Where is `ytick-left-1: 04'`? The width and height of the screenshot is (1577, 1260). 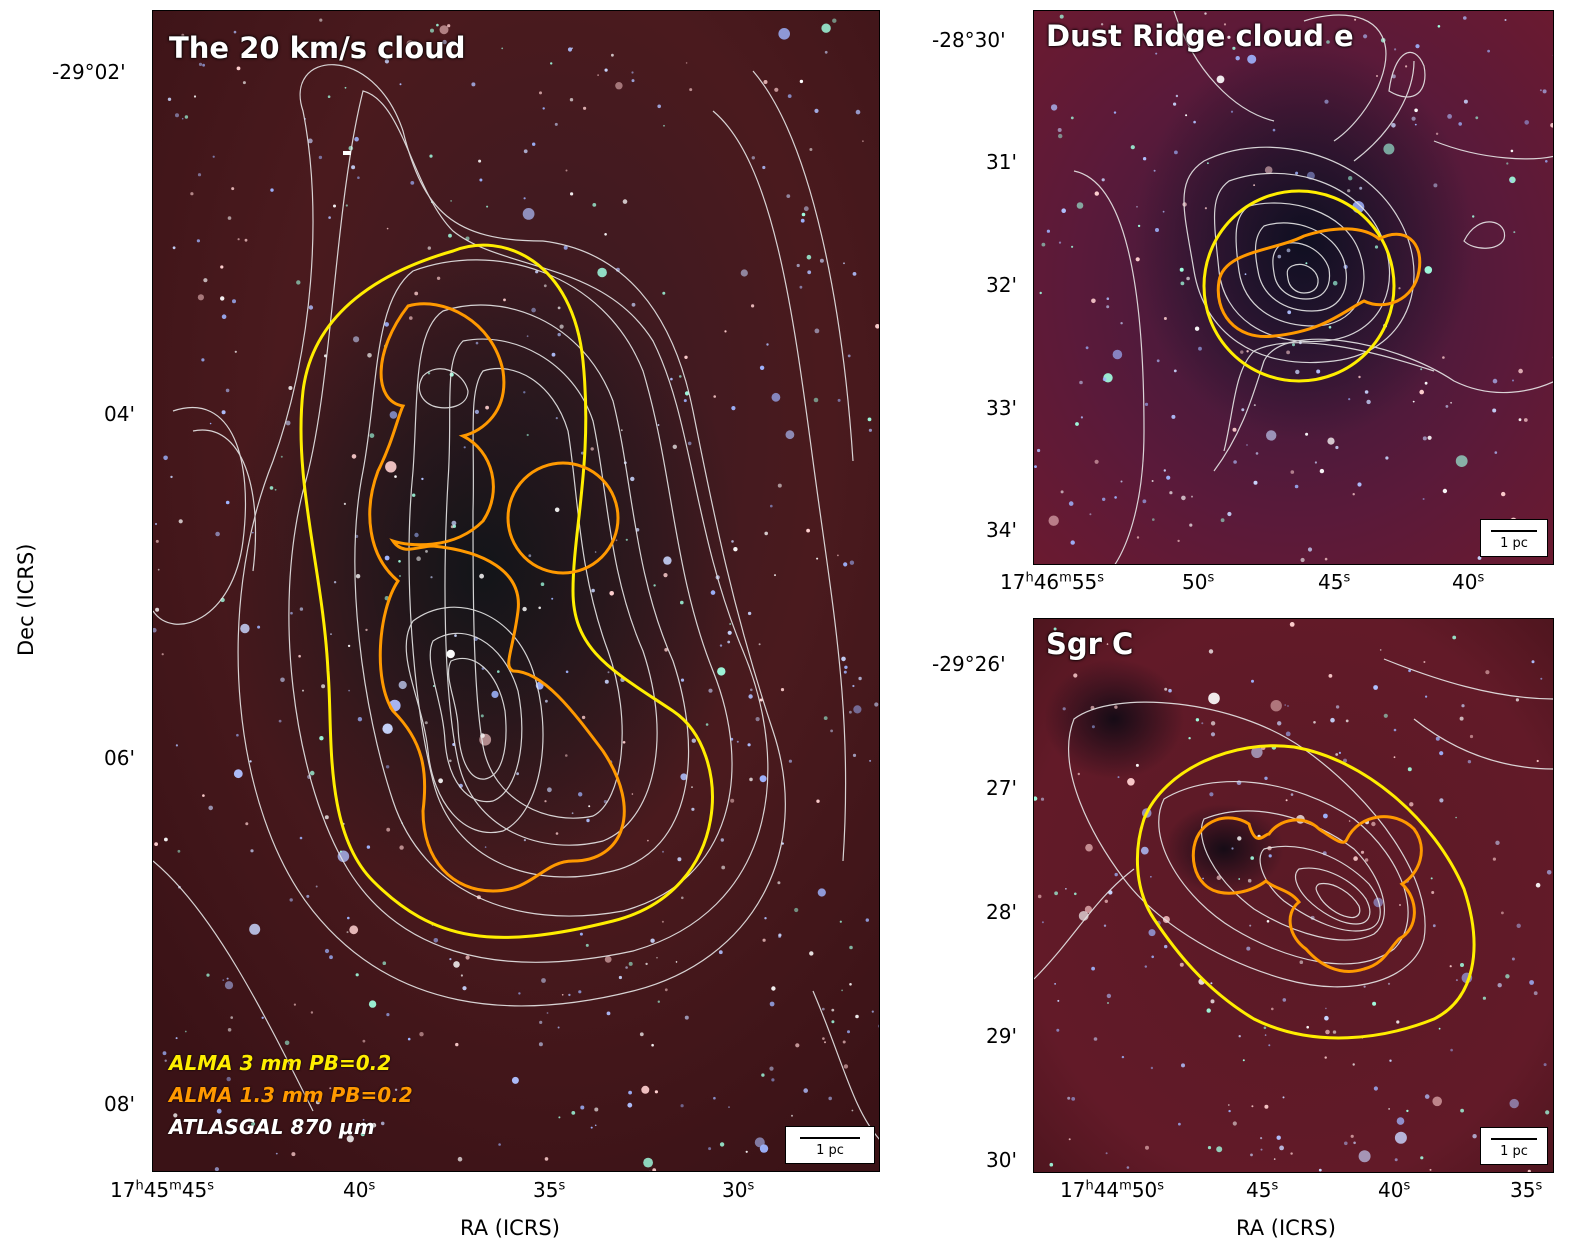
ytick-left-1: 04' is located at coordinates (119, 414).